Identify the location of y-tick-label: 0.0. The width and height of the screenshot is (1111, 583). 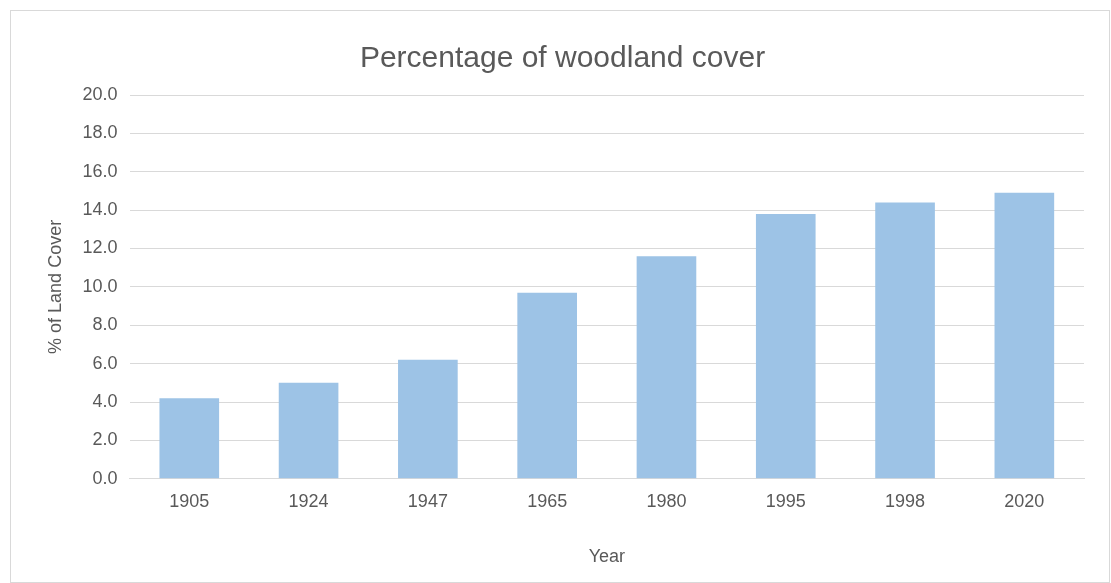
(105, 477).